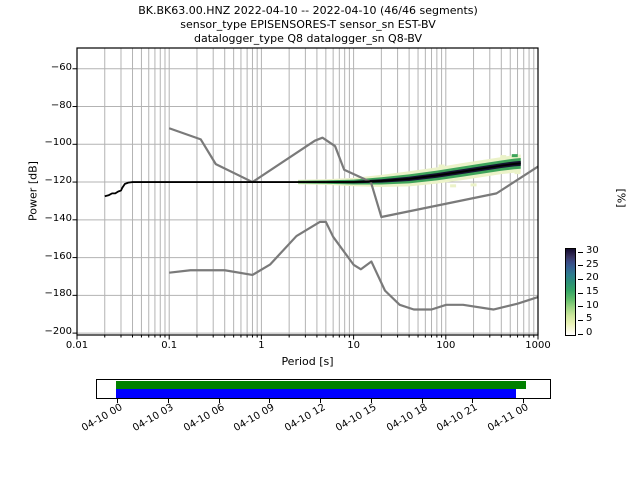 This screenshot has height=480, width=640. Describe the element at coordinates (446, 345) in the screenshot. I see `x-tick-label: 100` at that location.